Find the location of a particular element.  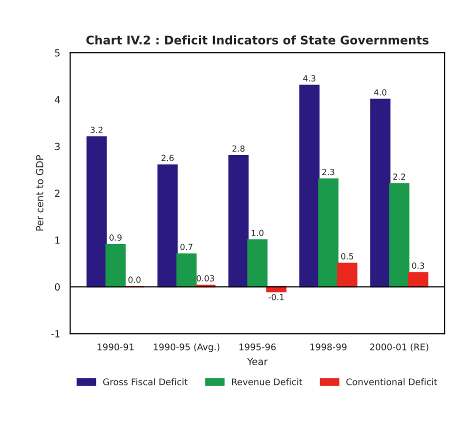

data-label: 2.3 is located at coordinates (328, 172).